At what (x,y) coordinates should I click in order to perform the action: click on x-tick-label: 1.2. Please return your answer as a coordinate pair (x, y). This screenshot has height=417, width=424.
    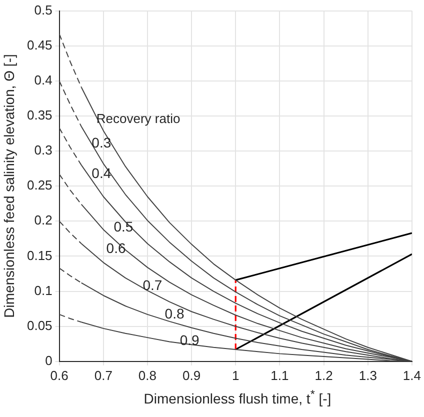
    Looking at the image, I should click on (323, 375).